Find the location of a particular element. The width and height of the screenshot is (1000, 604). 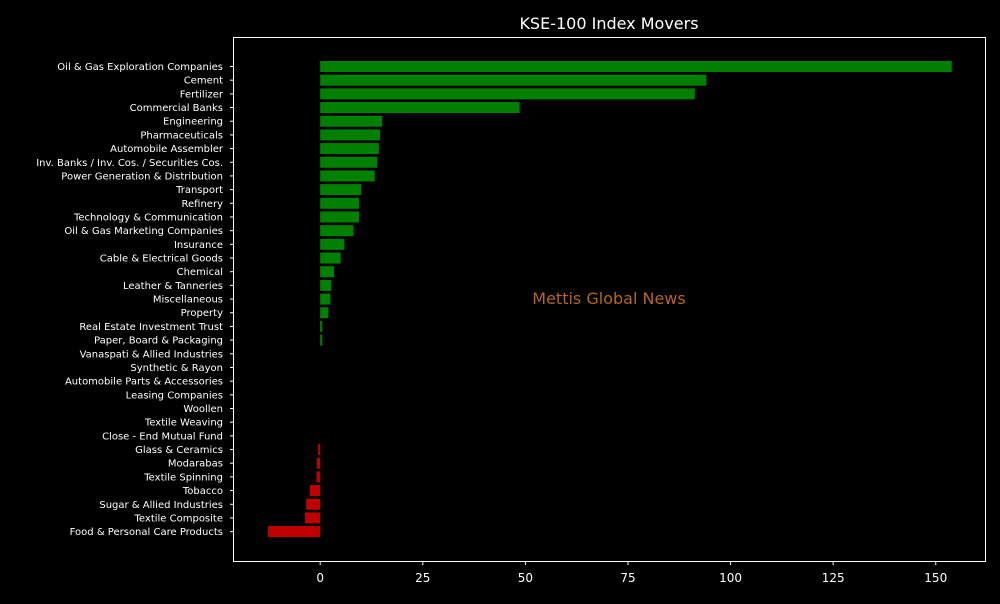

x-tick-label: 25 is located at coordinates (422, 578).